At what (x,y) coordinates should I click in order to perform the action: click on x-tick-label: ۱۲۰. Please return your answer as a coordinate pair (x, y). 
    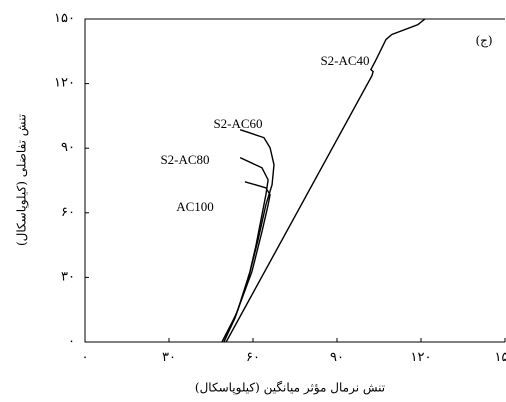
    Looking at the image, I should click on (421, 356).